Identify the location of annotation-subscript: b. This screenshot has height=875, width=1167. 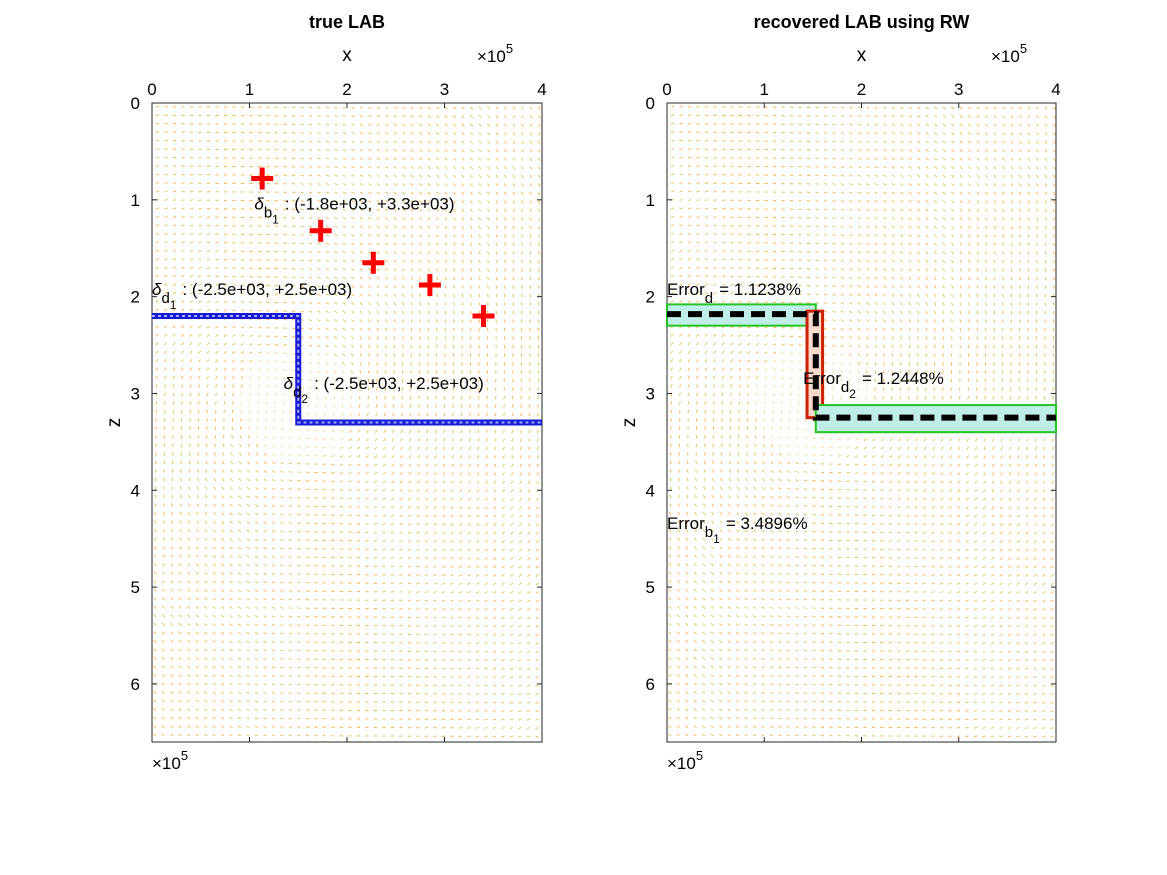
(268, 213).